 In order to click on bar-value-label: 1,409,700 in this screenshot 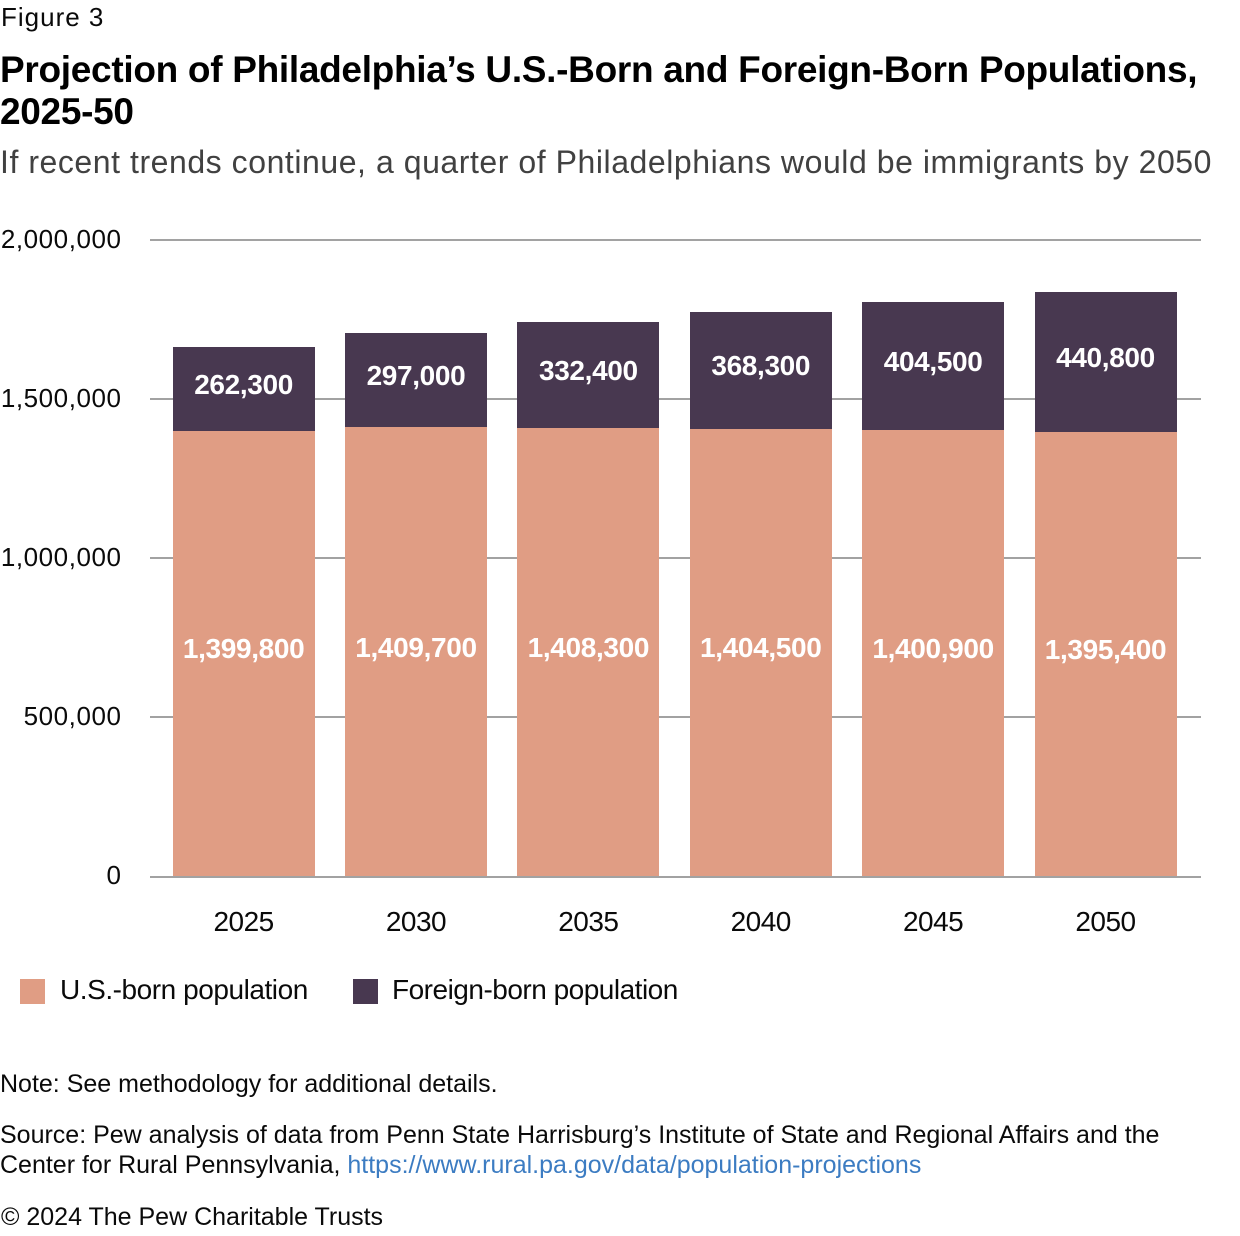, I will do `click(416, 647)`.